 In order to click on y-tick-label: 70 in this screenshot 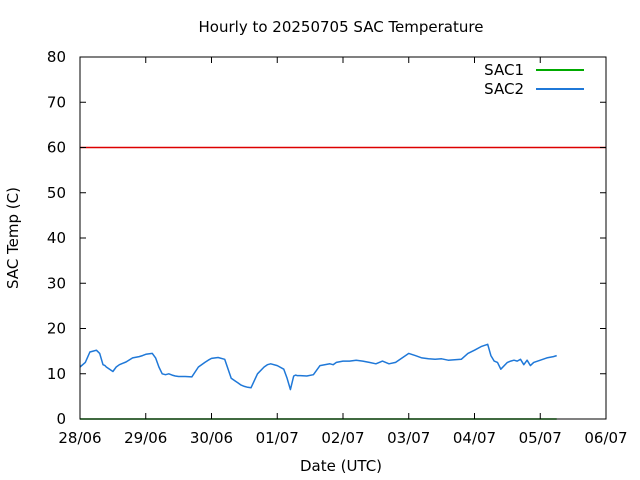, I will do `click(56, 102)`.